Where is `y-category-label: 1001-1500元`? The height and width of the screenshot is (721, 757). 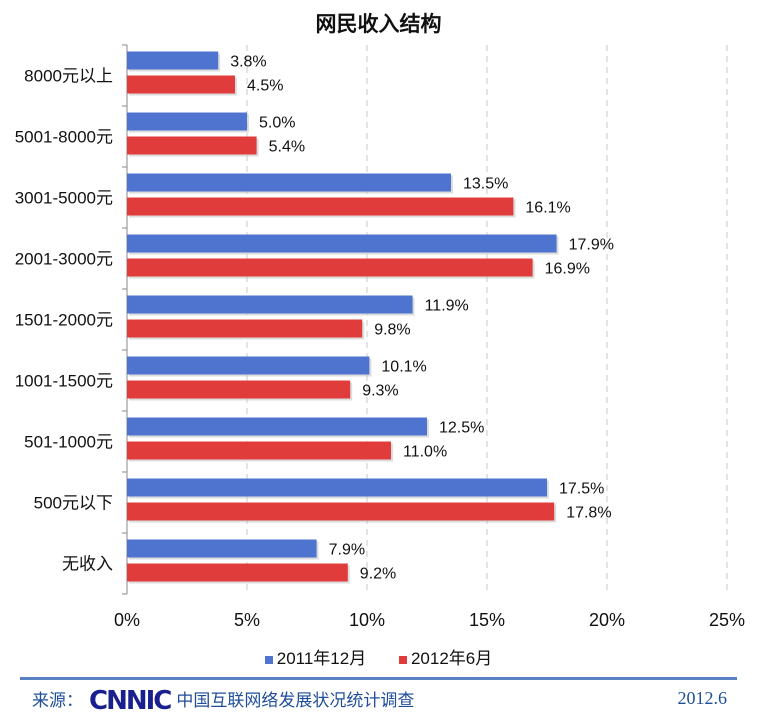
y-category-label: 1001-1500元 is located at coordinates (64, 381).